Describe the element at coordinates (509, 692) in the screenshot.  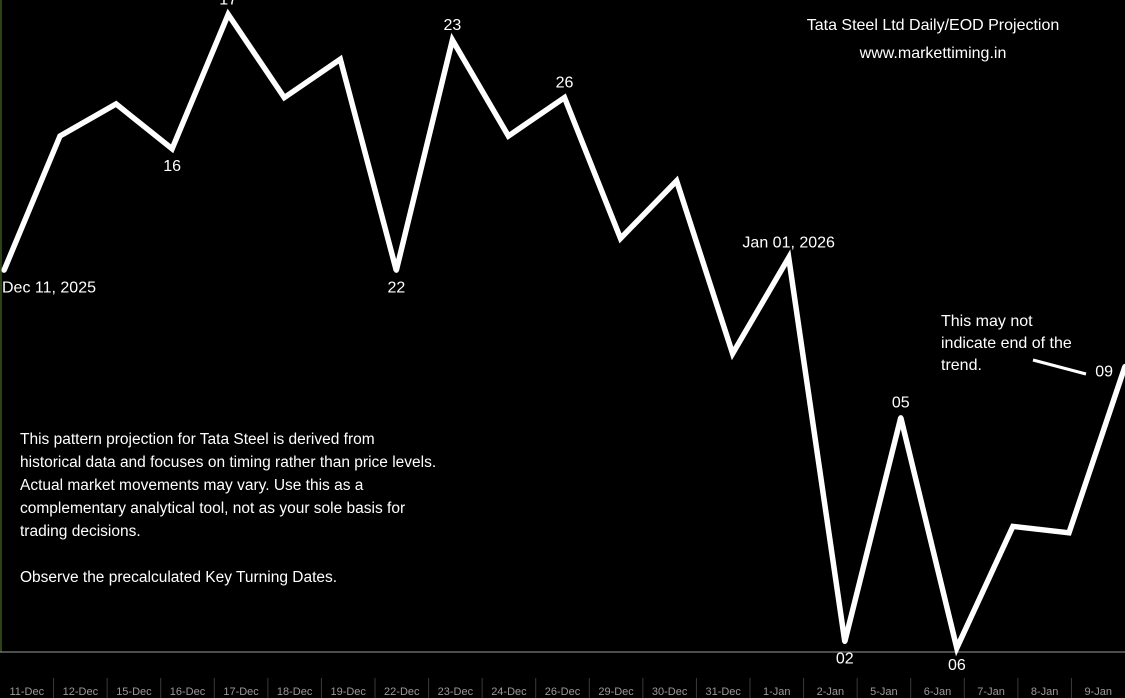
I see `x-tick-label: 24-Dec` at that location.